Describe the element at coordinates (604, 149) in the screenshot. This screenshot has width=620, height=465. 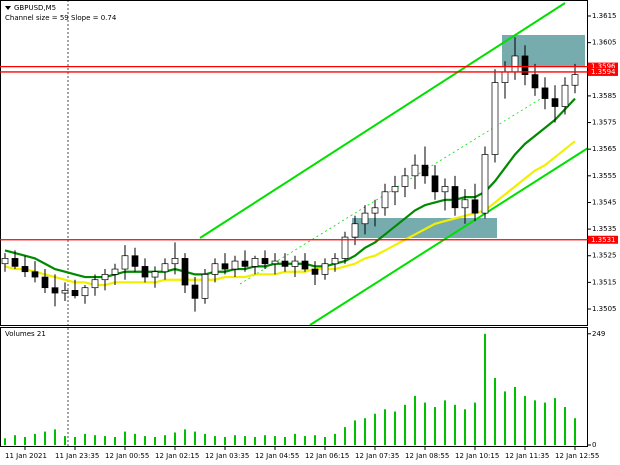
I see `y-tick-label: 1.3565` at that location.